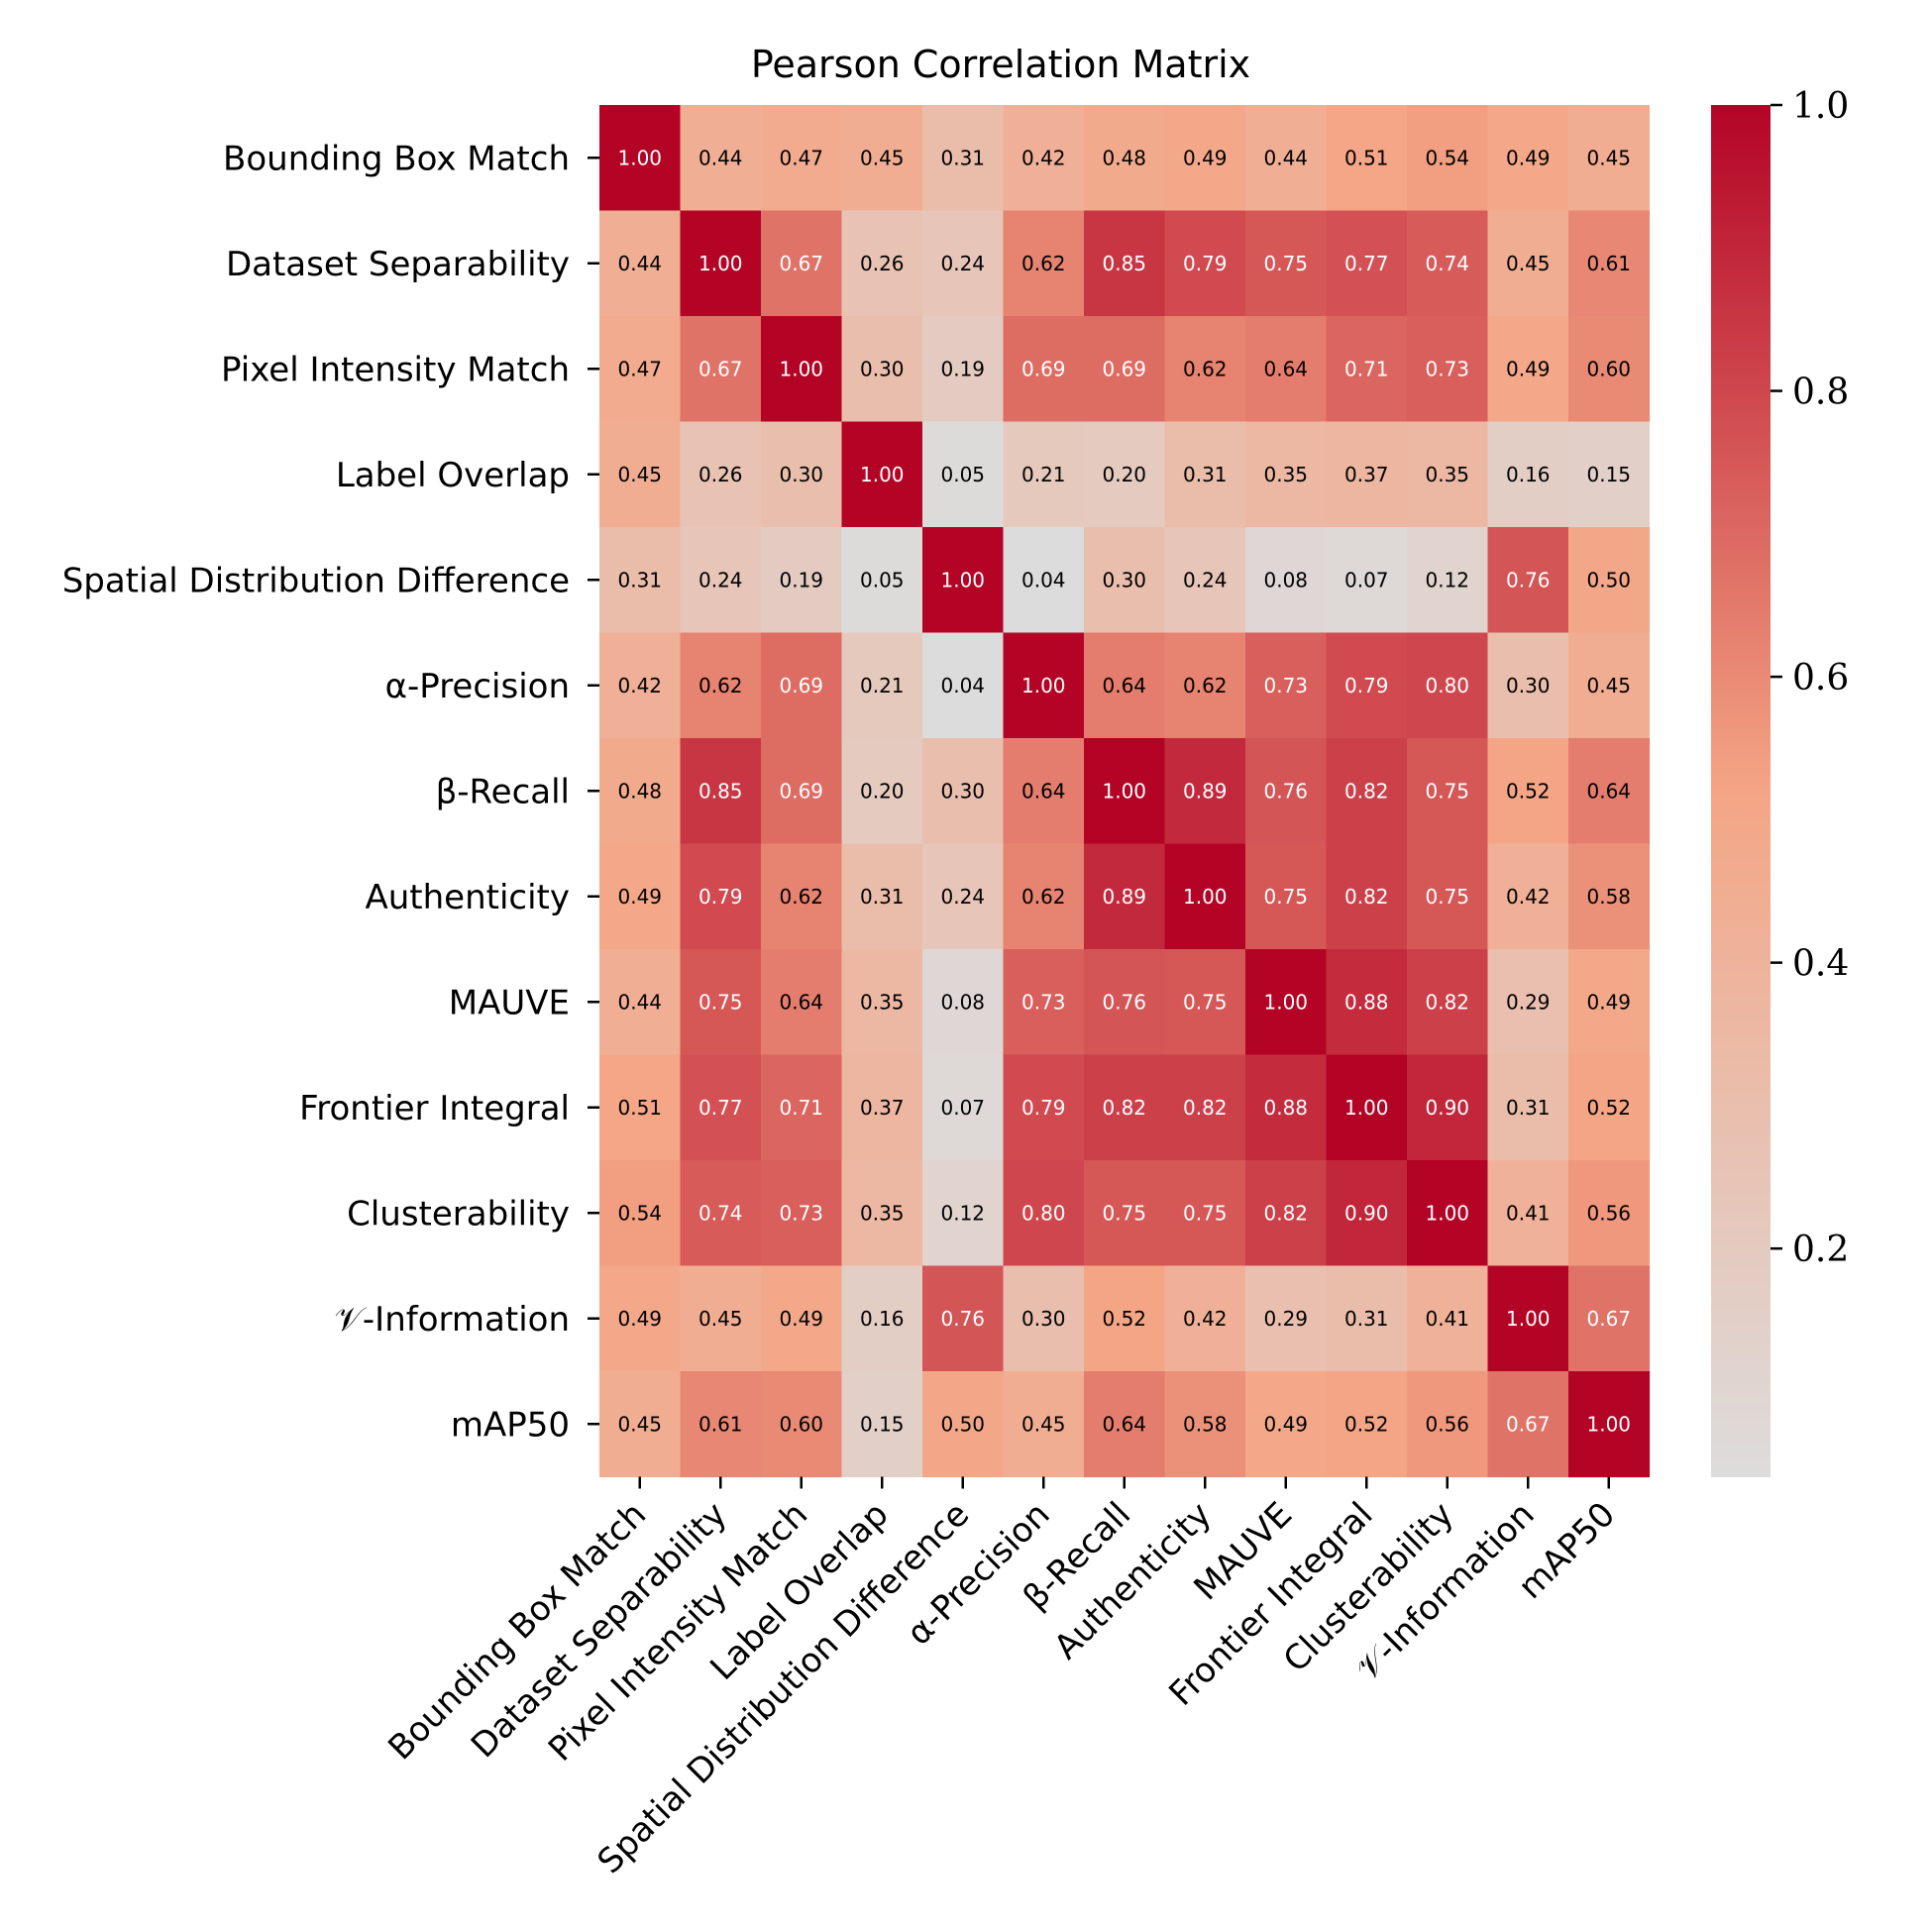 Image resolution: width=1932 pixels, height=1932 pixels. What do you see at coordinates (511, 1425) in the screenshot?
I see `y-tick-label: mAP50` at bounding box center [511, 1425].